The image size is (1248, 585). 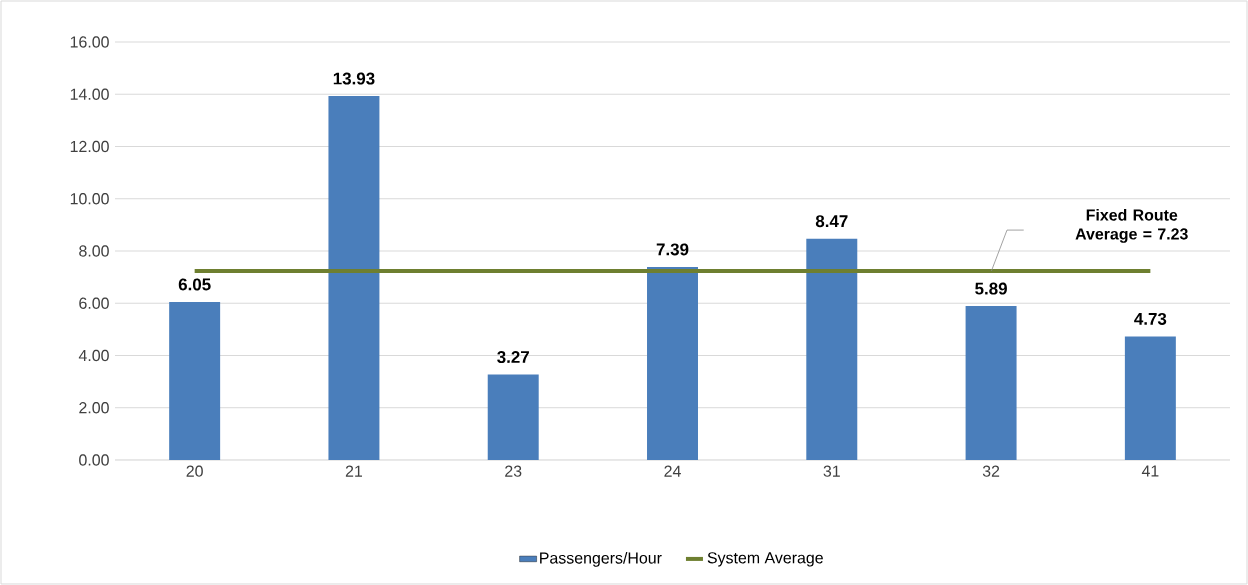 I want to click on y-tick-label: 12.00, so click(x=89, y=146).